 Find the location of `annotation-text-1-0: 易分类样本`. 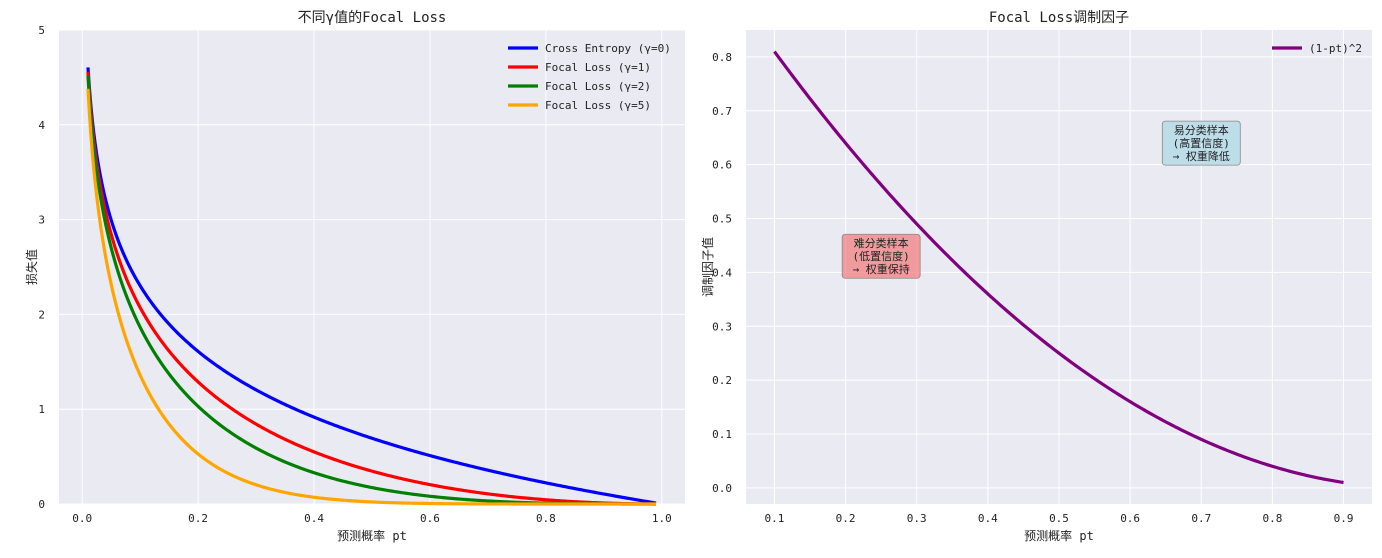

annotation-text-1-0: 易分类样本 is located at coordinates (1201, 130).